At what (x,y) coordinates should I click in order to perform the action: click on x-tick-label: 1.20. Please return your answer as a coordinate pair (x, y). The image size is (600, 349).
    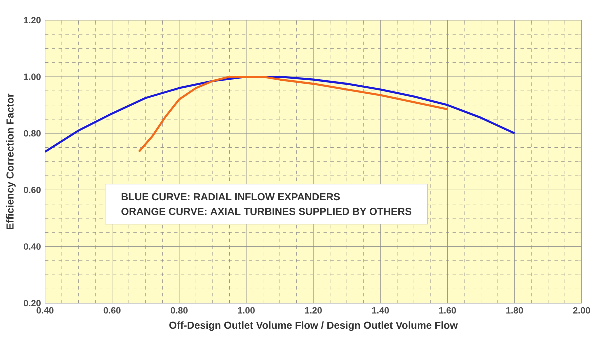
    Looking at the image, I should click on (313, 311).